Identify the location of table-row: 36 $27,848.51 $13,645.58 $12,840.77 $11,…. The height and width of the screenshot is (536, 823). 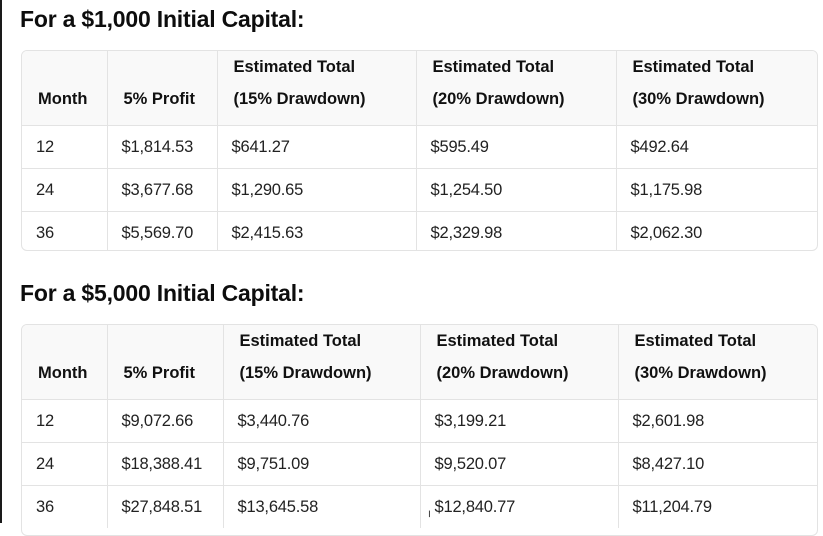
(419, 506).